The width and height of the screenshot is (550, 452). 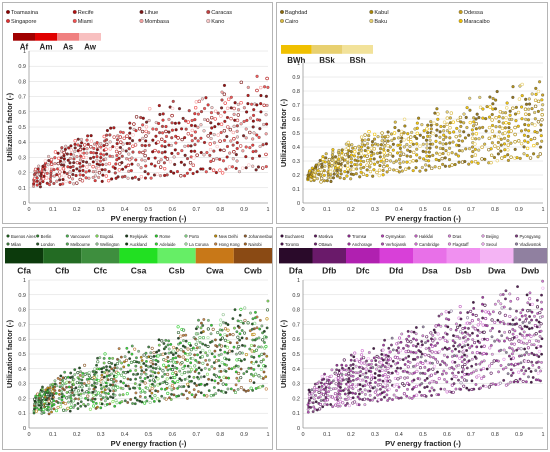 What do you see at coordinates (296, 370) in the screenshot?
I see `y-tick-label: 0.4` at bounding box center [296, 370].